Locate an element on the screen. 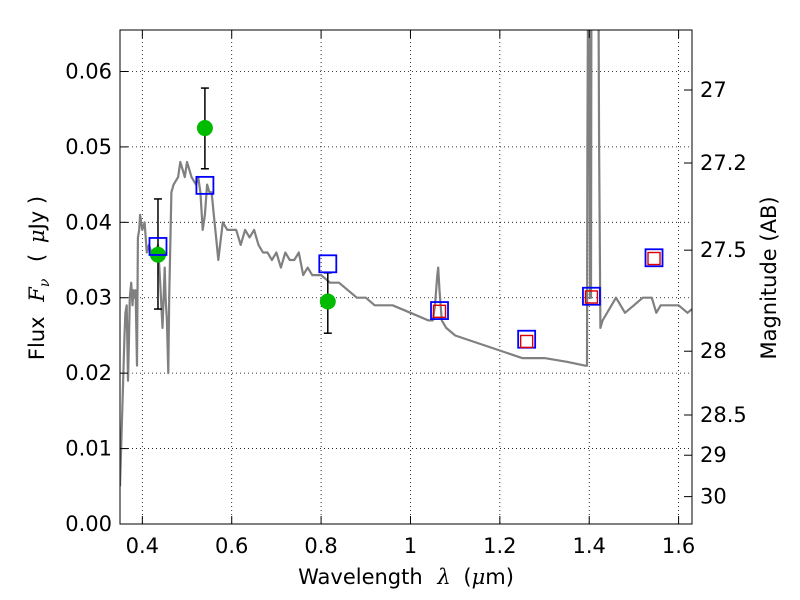  x-tick-label: 0.8 is located at coordinates (320, 546).